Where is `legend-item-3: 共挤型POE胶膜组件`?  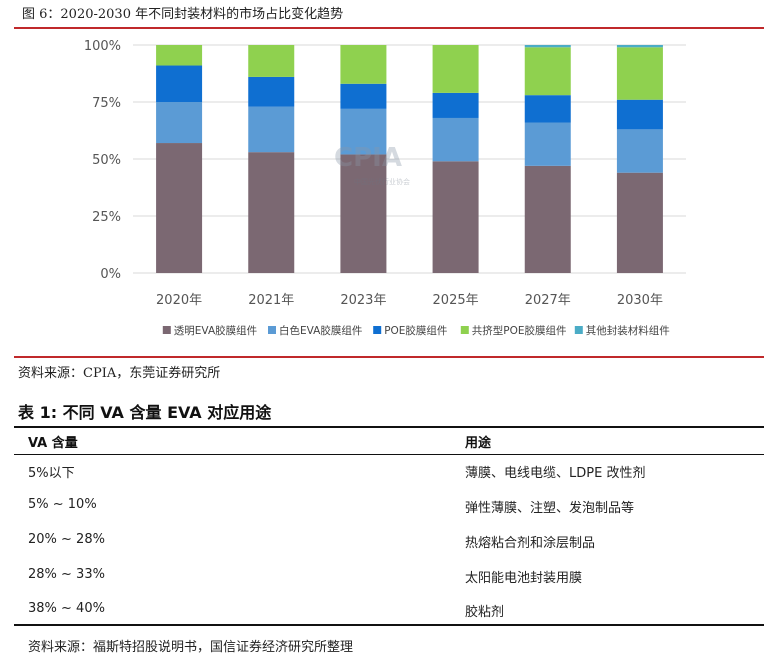
legend-item-3: 共挤型POE胶膜组件 is located at coordinates (513, 330).